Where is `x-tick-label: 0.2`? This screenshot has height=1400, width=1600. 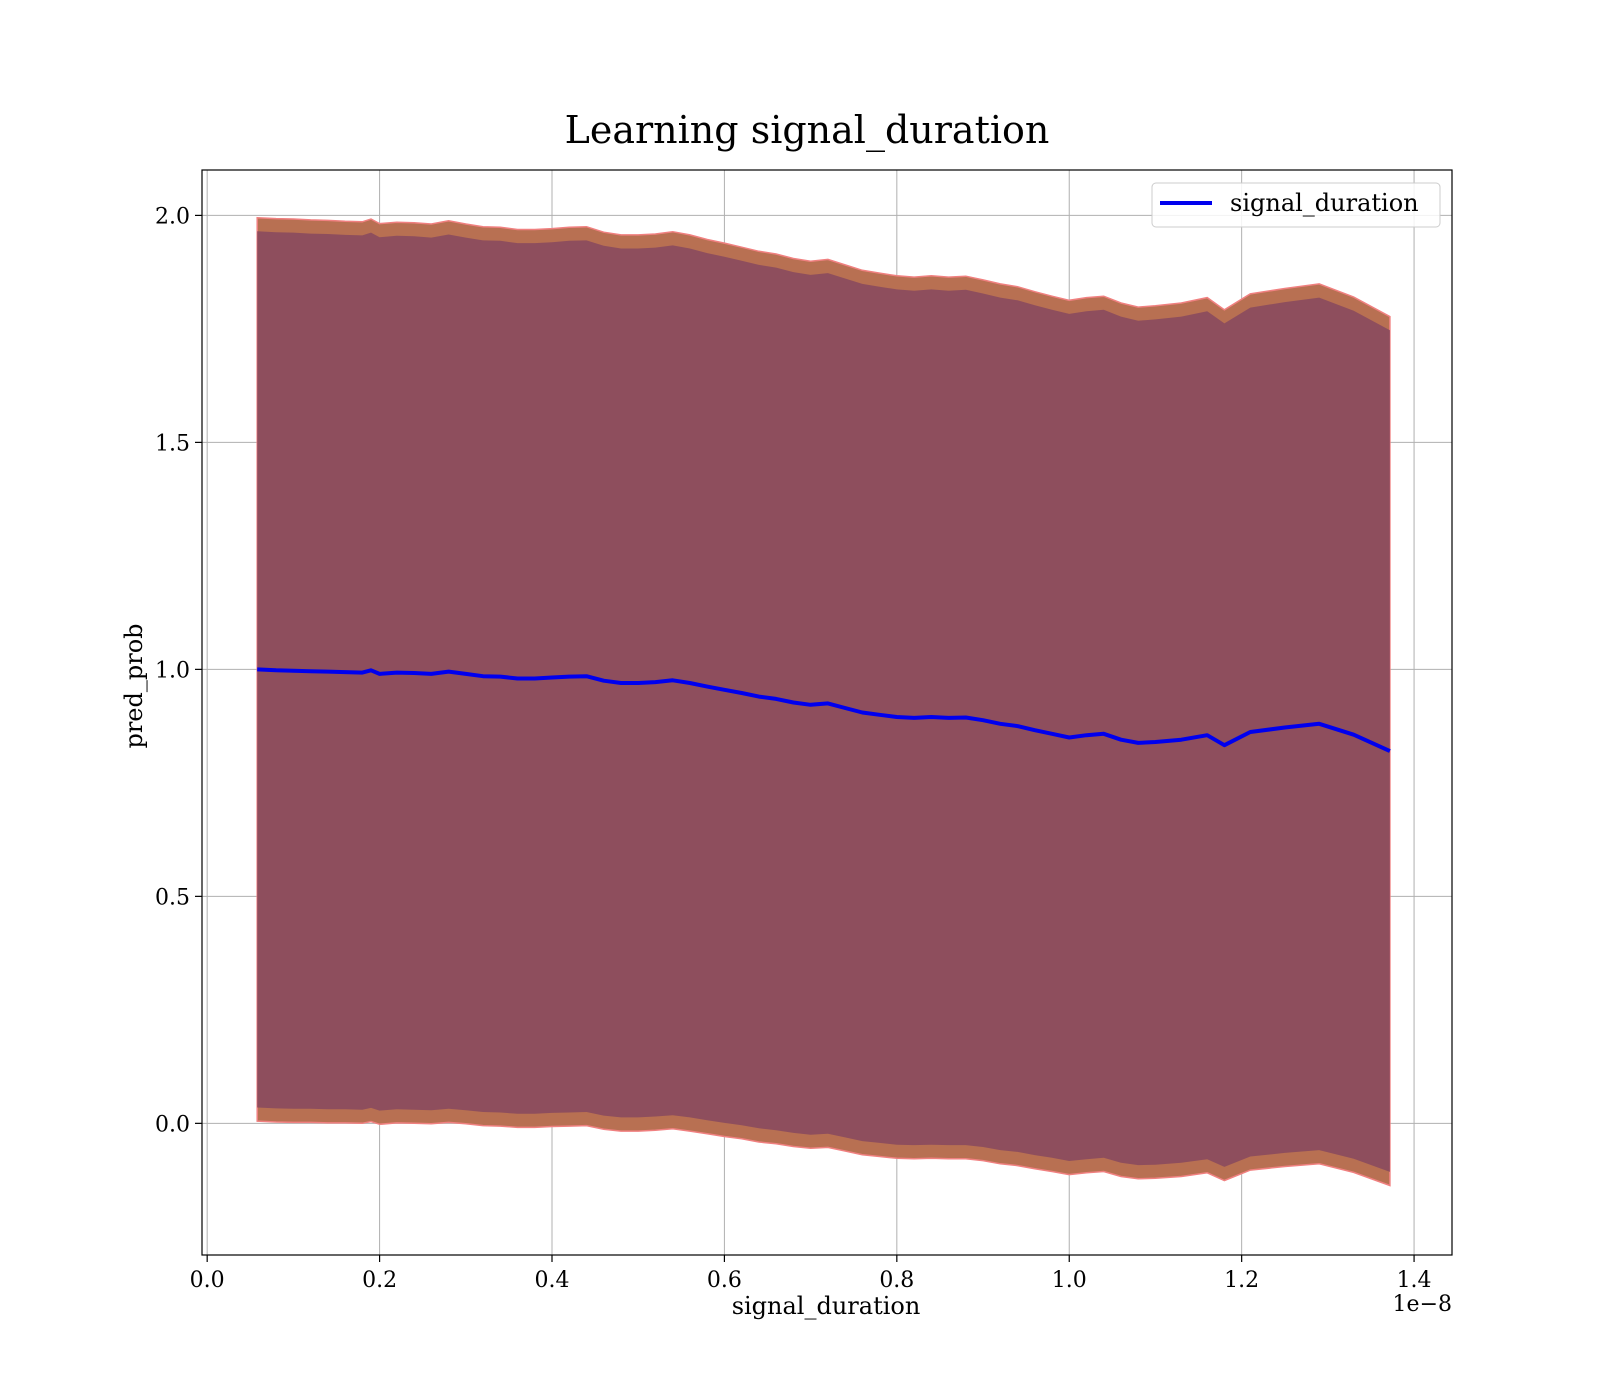
x-tick-label: 0.2 is located at coordinates (379, 1280).